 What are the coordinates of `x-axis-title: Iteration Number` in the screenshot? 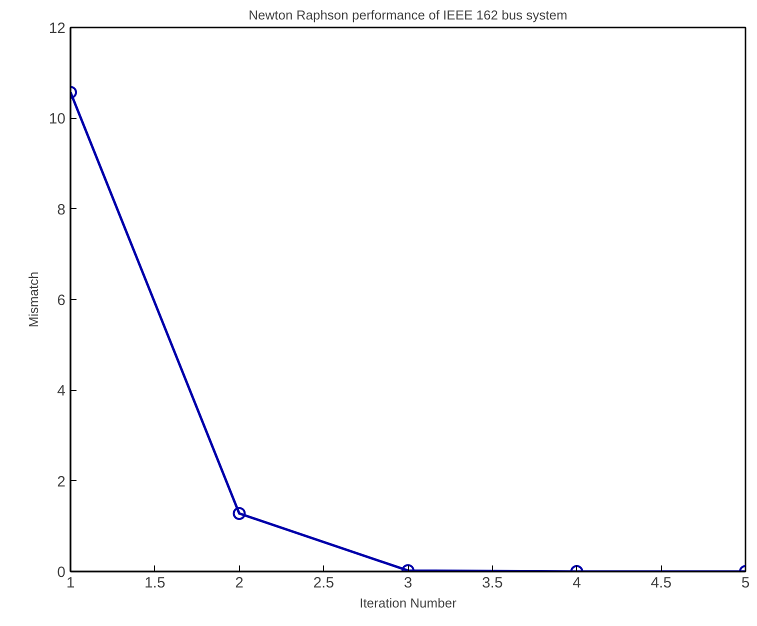 It's located at (409, 603).